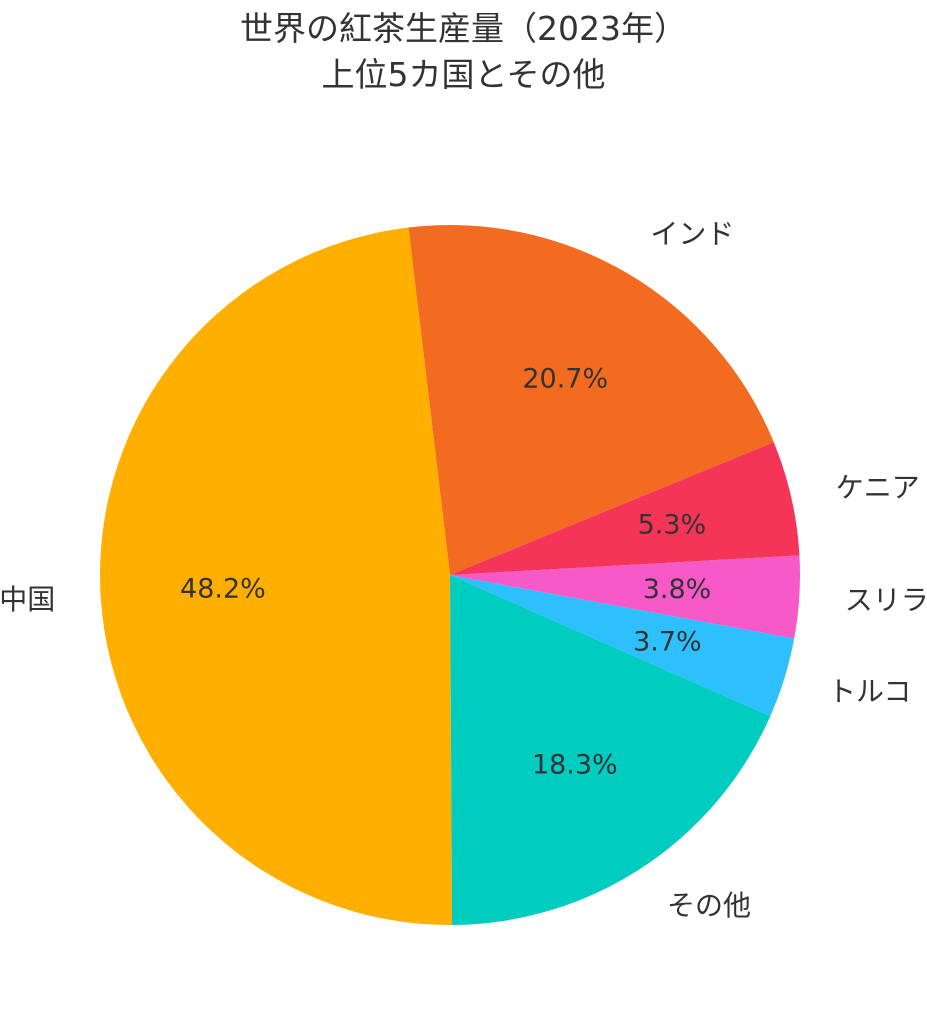 The width and height of the screenshot is (927, 1024). What do you see at coordinates (692, 234) in the screenshot?
I see `slice-category-label: インド` at bounding box center [692, 234].